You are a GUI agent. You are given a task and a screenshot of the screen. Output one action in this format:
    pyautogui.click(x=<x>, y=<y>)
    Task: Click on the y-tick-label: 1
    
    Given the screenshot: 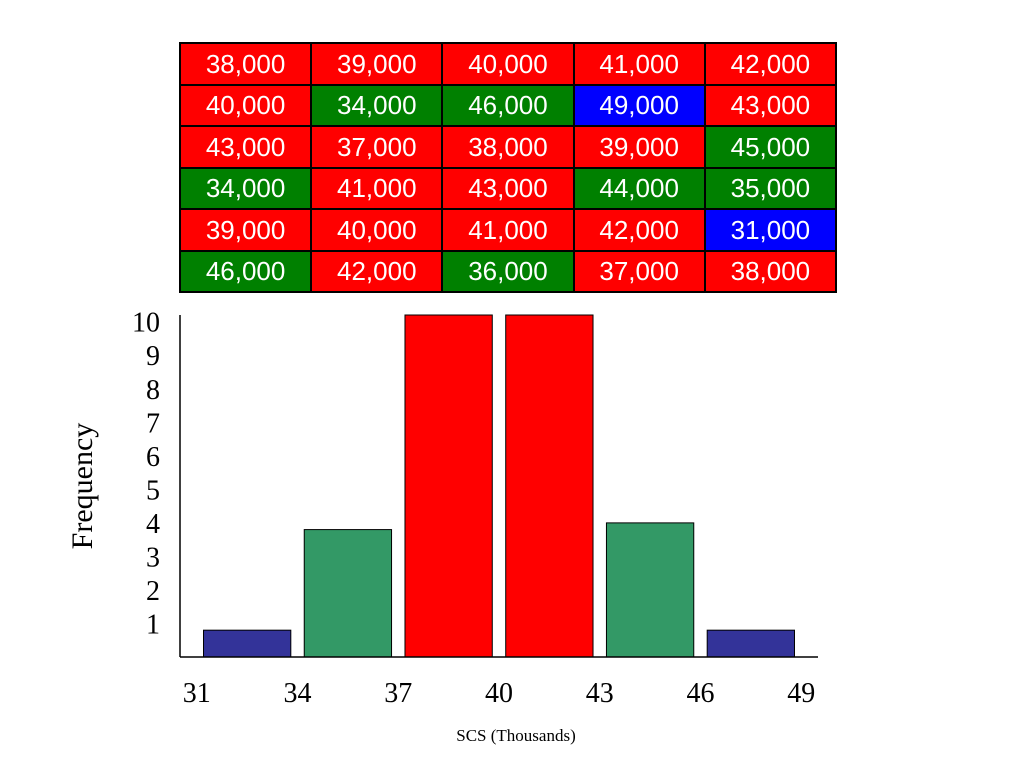 What is the action you would take?
    pyautogui.click(x=153, y=624)
    